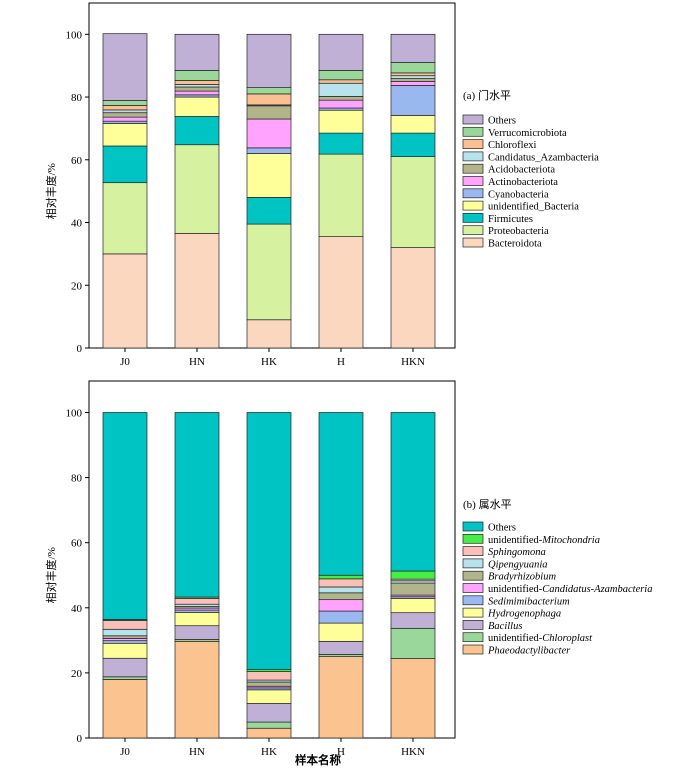 Image resolution: width=700 pixels, height=774 pixels. I want to click on legend-label: Actinobacteriota, so click(523, 182).